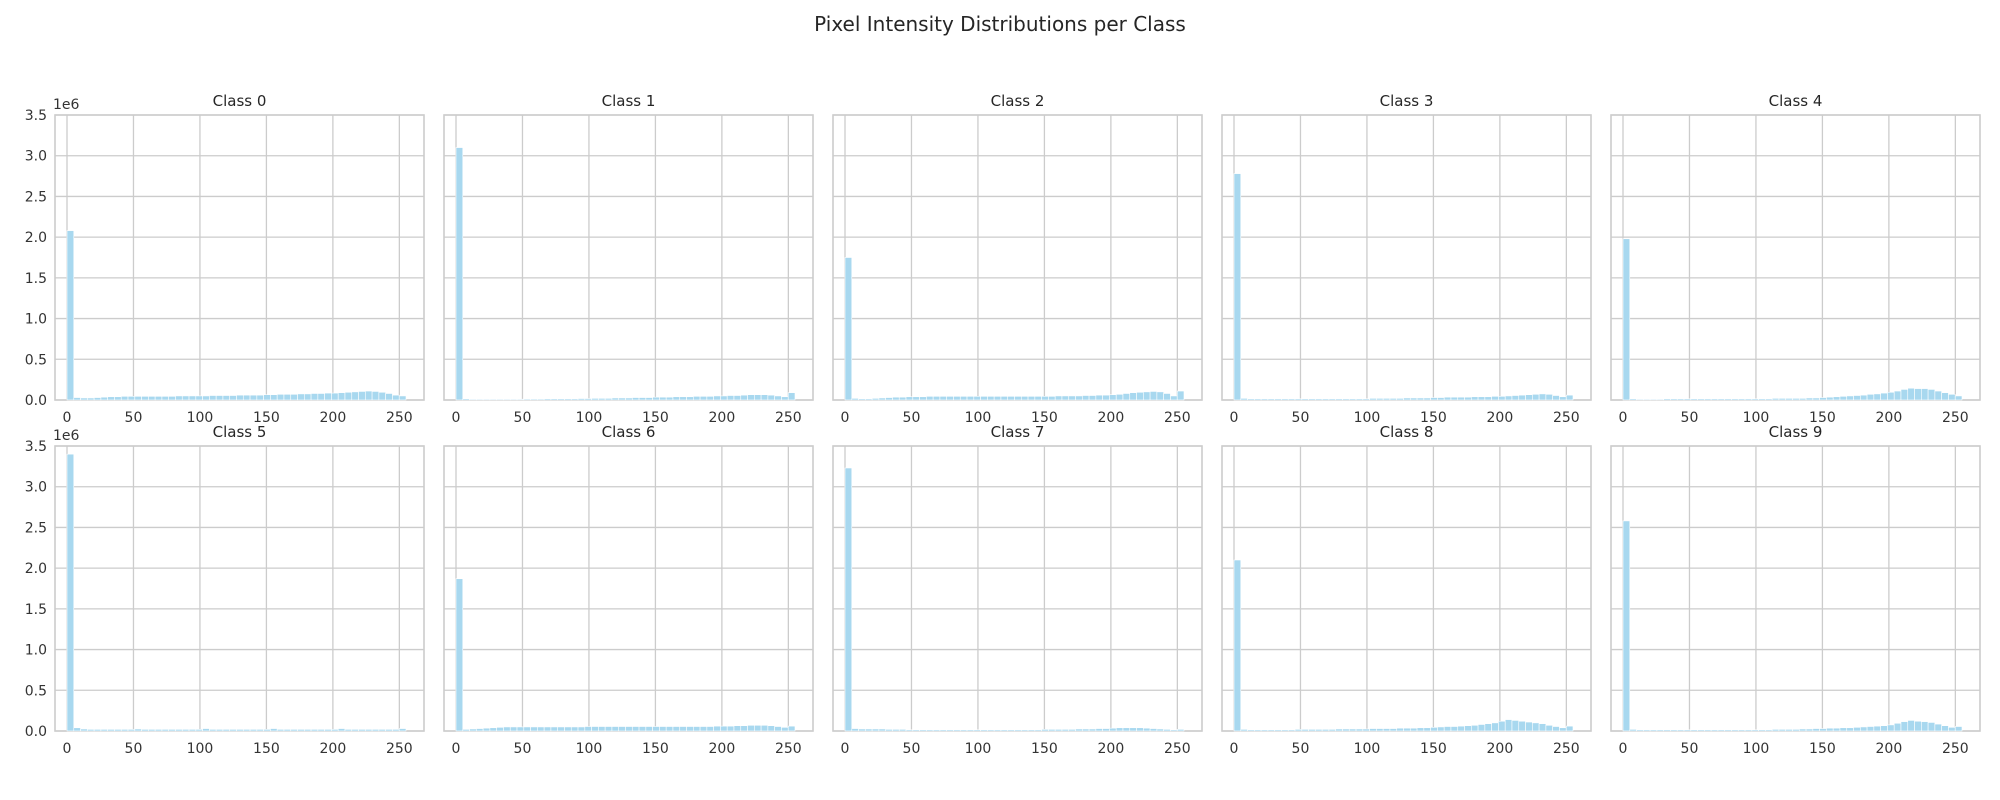 Image resolution: width=2000 pixels, height=800 pixels. What do you see at coordinates (628, 590) in the screenshot?
I see `panel-class-6: Class 6 0 50 100 150 200 250` at bounding box center [628, 590].